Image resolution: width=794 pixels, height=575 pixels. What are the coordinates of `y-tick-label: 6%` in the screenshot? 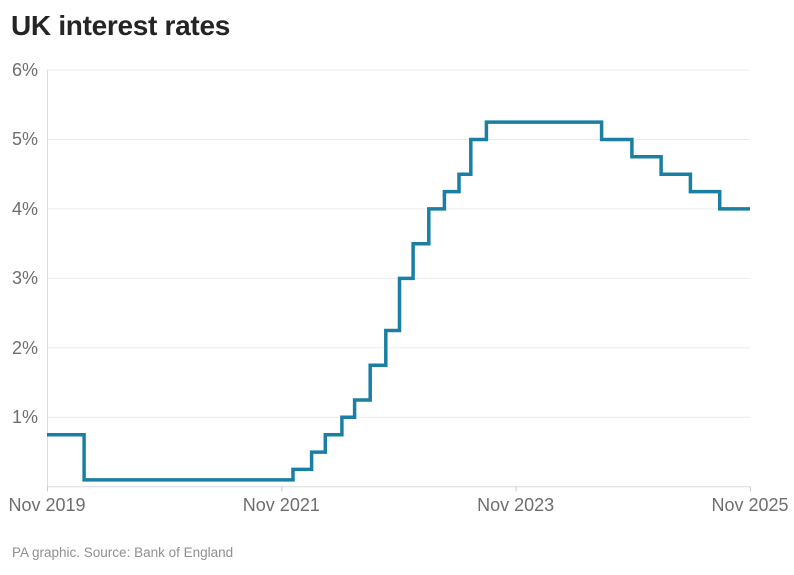 It's located at (24, 70).